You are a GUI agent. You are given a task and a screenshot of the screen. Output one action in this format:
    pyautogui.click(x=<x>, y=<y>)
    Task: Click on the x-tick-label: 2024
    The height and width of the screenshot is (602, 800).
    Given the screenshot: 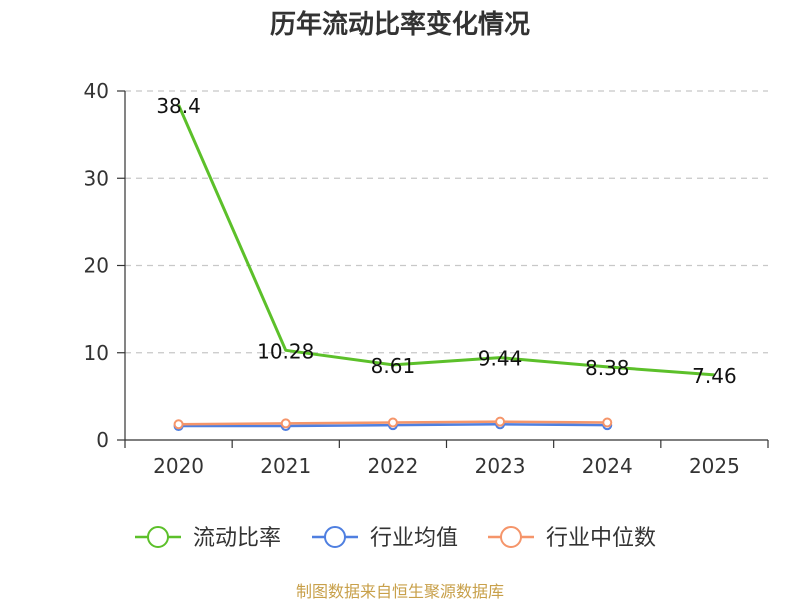 What is the action you would take?
    pyautogui.click(x=607, y=466)
    